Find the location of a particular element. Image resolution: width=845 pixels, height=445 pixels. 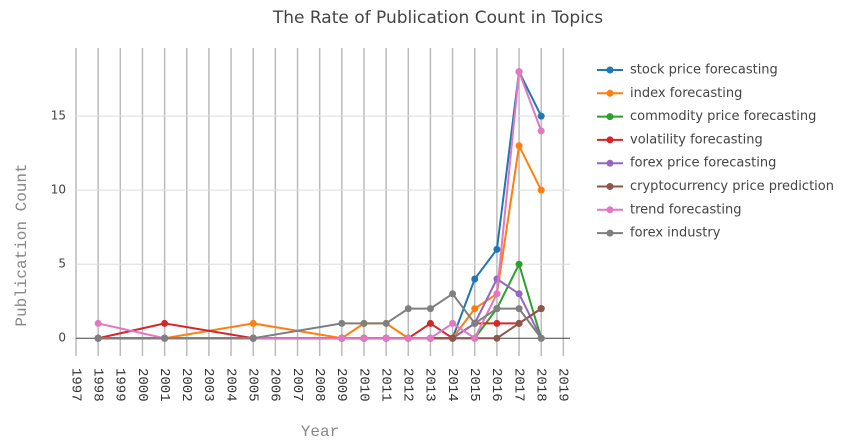

legend-label: commodity price forecasting is located at coordinates (723, 116).